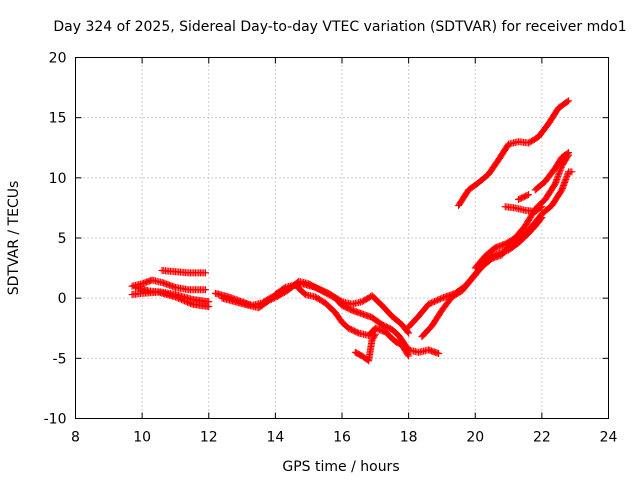 The image size is (640, 480). What do you see at coordinates (14, 238) in the screenshot?
I see `y-axis-label: SDTVAR / TECUs` at bounding box center [14, 238].